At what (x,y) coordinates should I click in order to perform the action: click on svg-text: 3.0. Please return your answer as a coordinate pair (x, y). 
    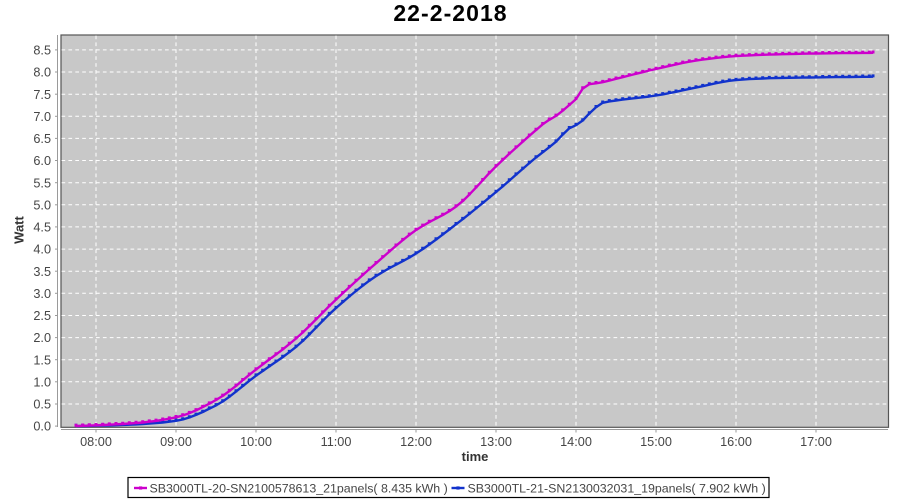
    Looking at the image, I should click on (42, 294).